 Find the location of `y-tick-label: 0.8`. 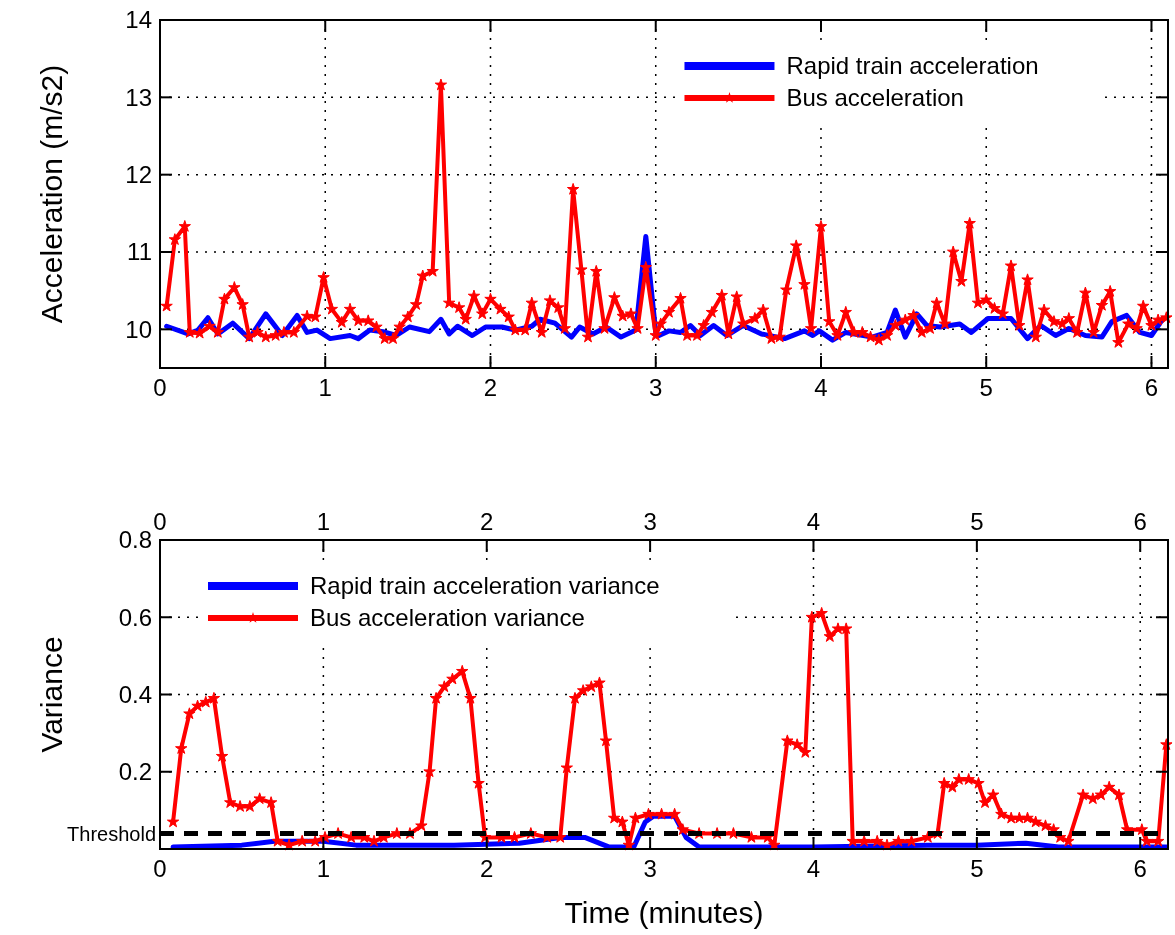

y-tick-label: 0.8 is located at coordinates (135, 540).